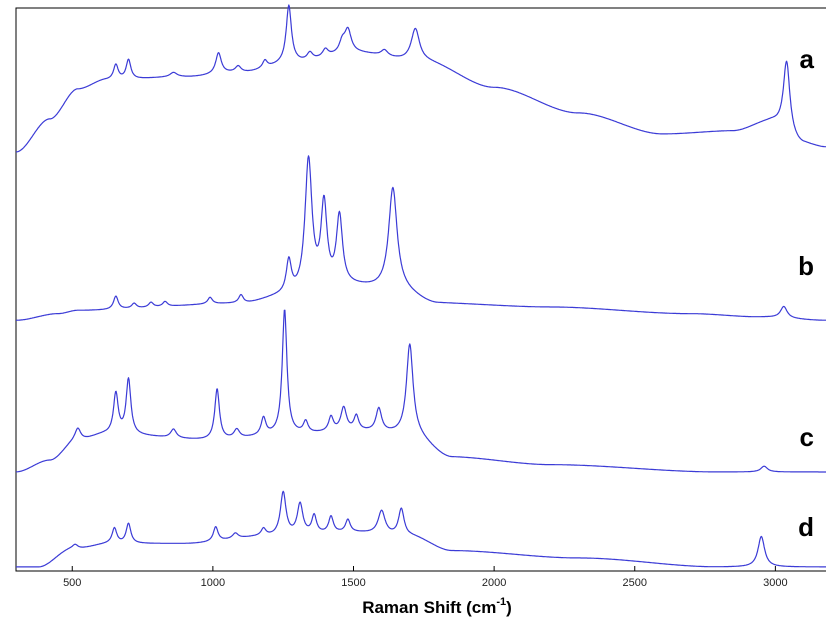  What do you see at coordinates (213, 583) in the screenshot?
I see `x-tick-label-1000: 1000` at bounding box center [213, 583].